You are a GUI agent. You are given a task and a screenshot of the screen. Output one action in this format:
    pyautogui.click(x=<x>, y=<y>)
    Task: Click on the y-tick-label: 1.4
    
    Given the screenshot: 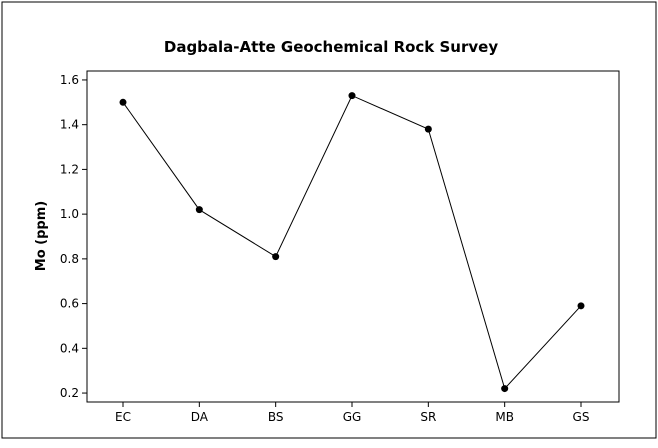 What is the action you would take?
    pyautogui.click(x=69, y=125)
    